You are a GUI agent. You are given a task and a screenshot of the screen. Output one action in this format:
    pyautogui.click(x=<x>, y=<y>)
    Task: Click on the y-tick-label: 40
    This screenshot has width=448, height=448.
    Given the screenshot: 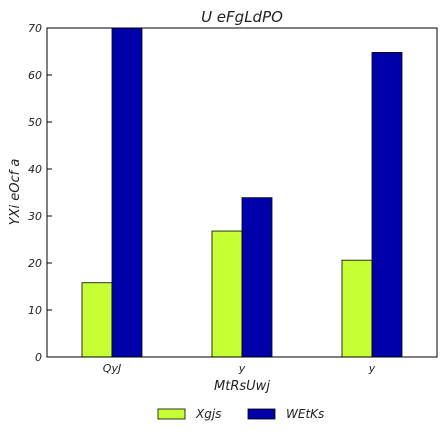 What is the action you would take?
    pyautogui.click(x=35, y=169)
    